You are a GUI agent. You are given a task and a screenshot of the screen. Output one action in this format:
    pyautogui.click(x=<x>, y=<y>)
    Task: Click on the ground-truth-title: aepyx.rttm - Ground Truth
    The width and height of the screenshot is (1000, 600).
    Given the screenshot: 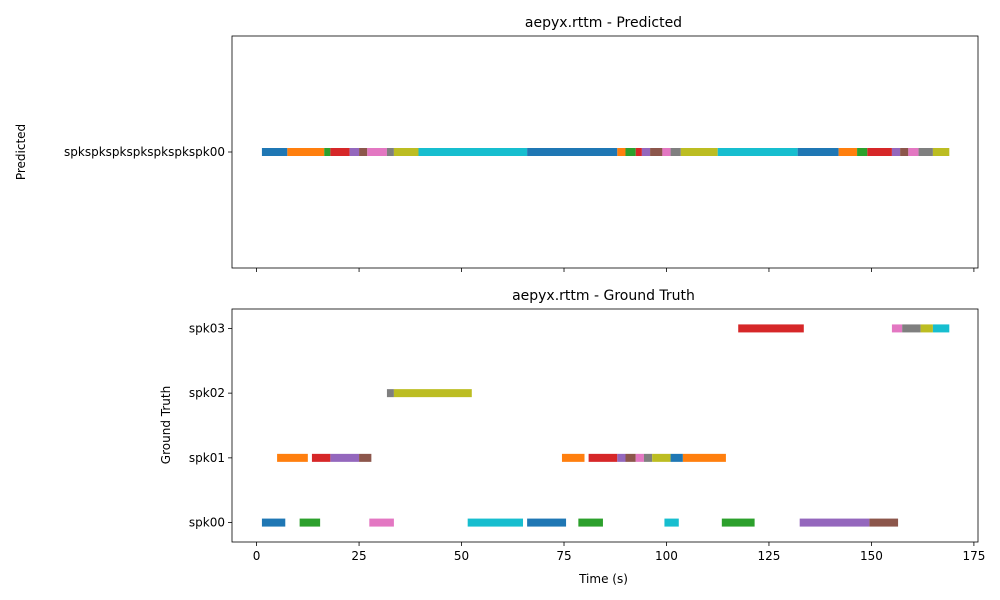 What is the action you would take?
    pyautogui.click(x=603, y=296)
    